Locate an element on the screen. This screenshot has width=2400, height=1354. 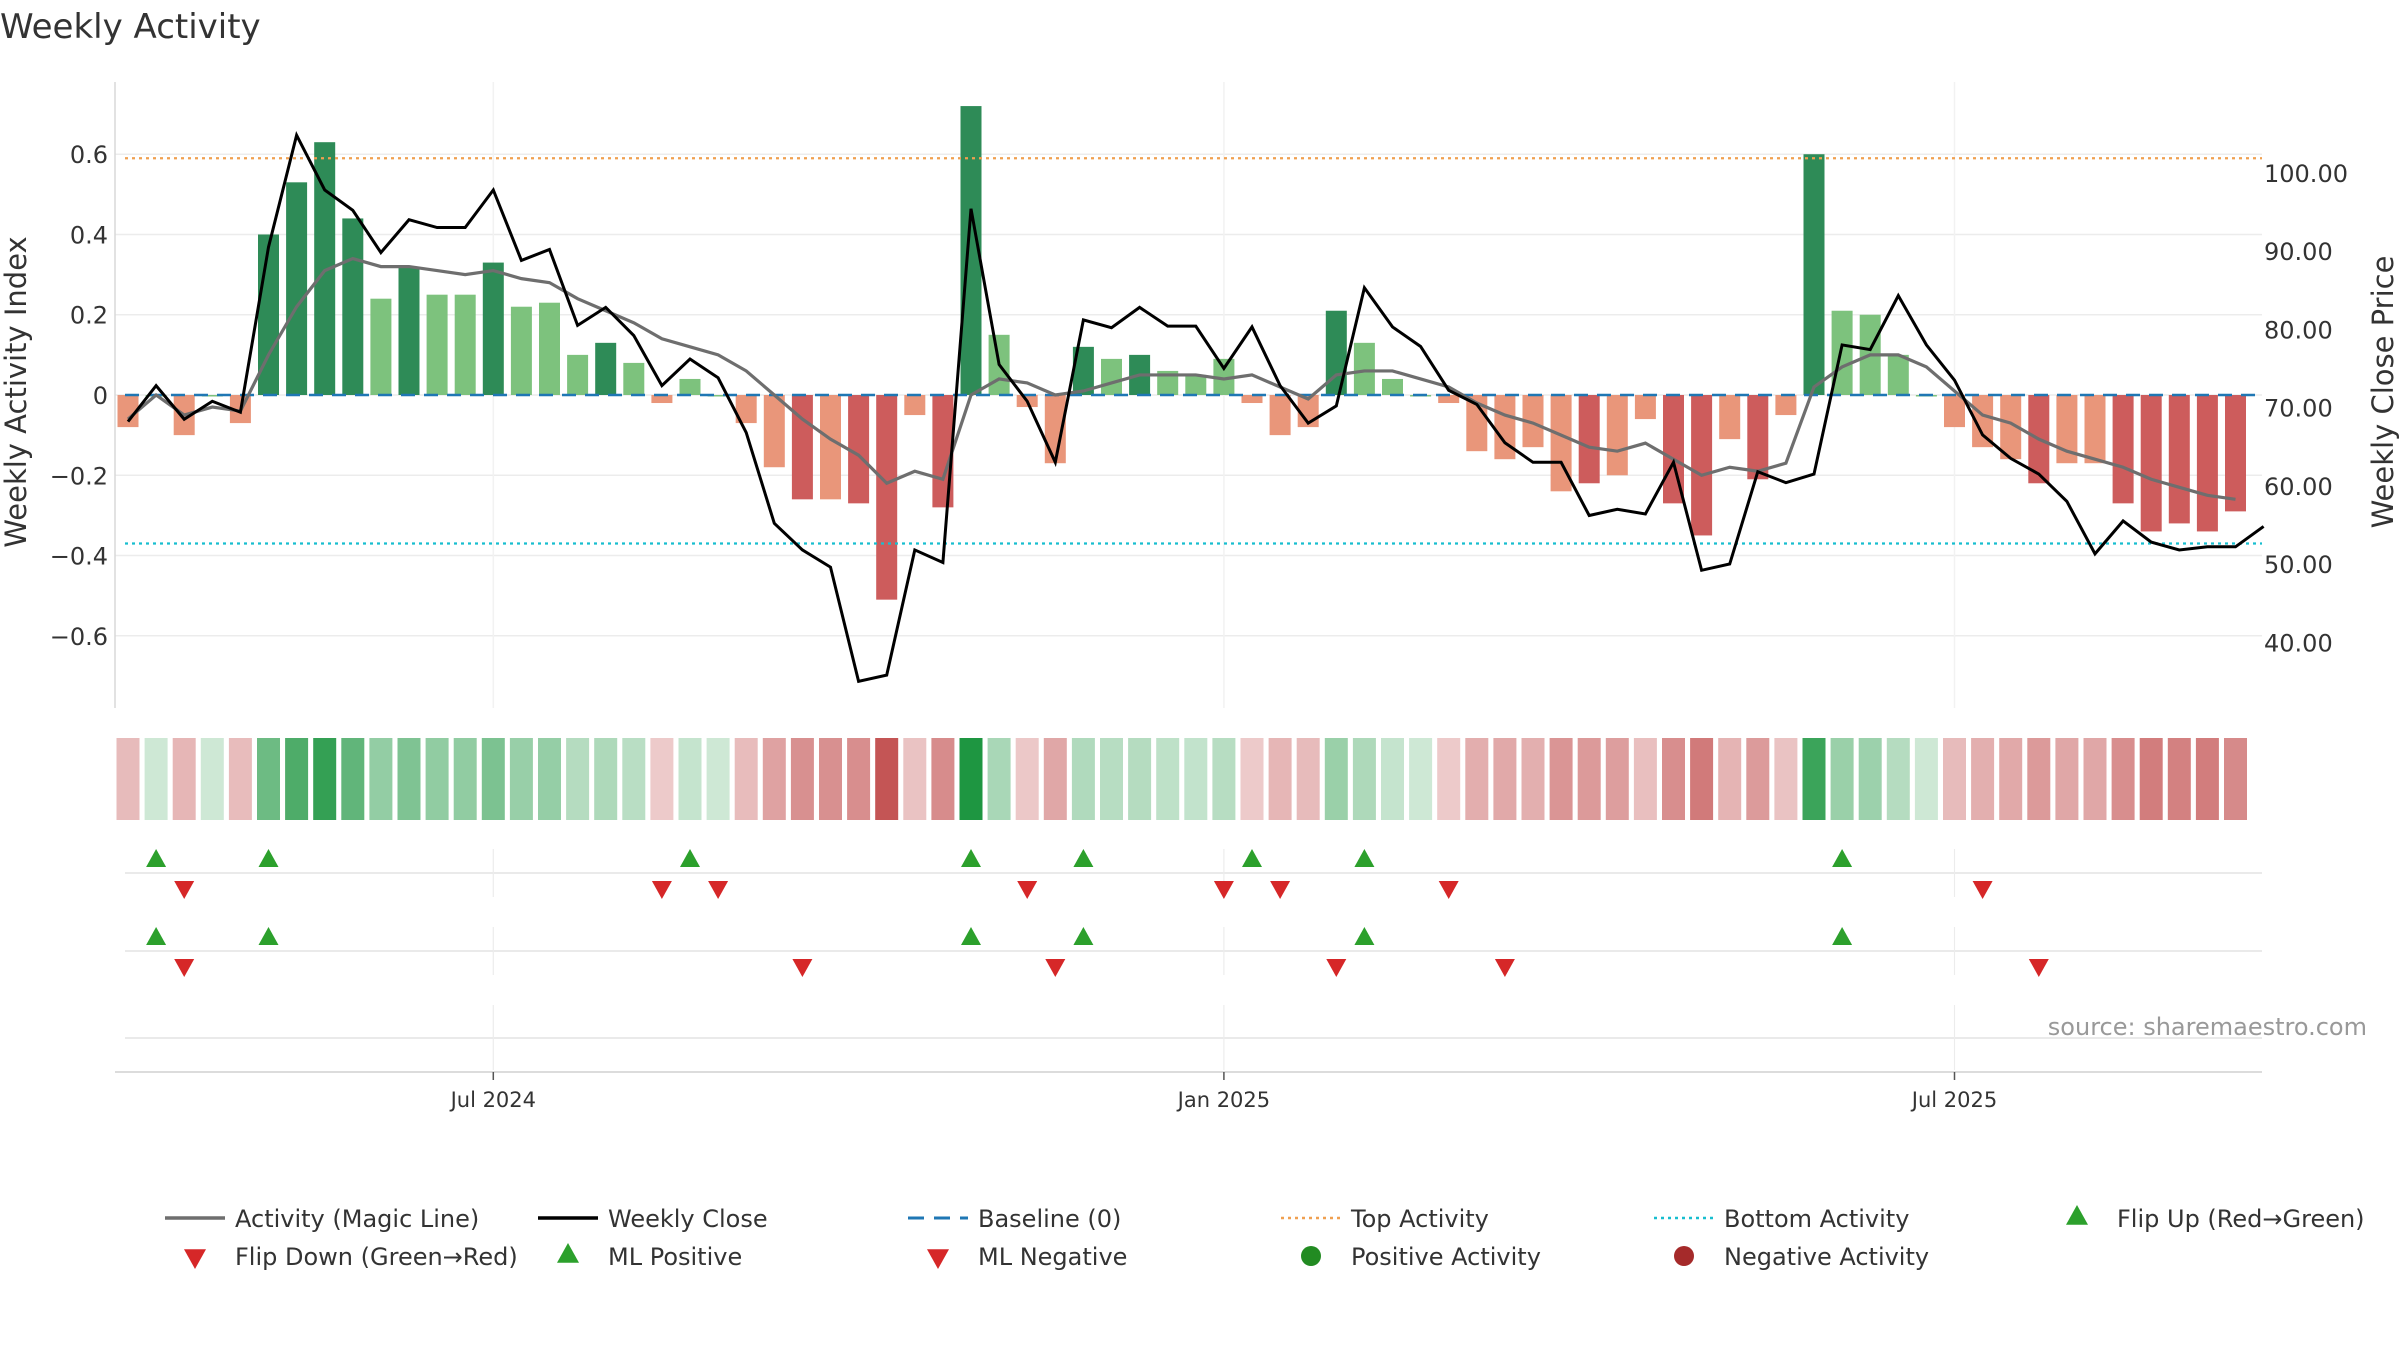
legend-item-flip-up: Flip Up (Red→Green) is located at coordinates (2215, 1219).